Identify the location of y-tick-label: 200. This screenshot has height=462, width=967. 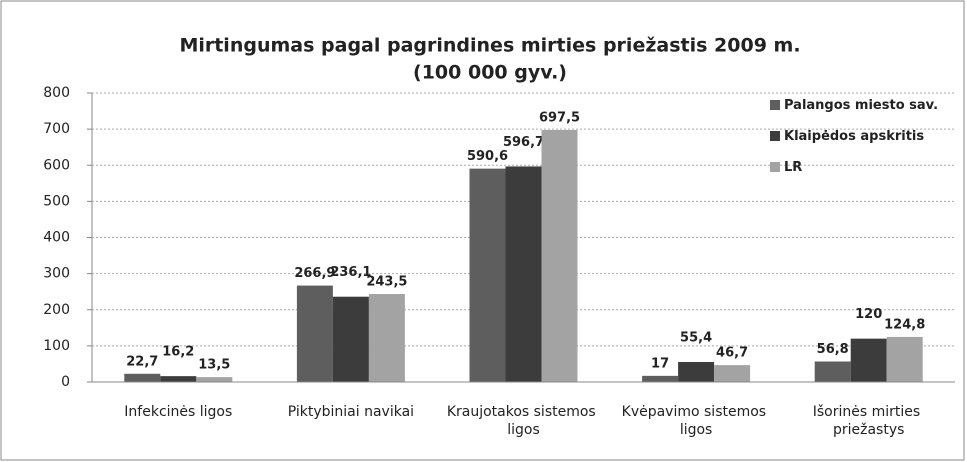
(56, 310).